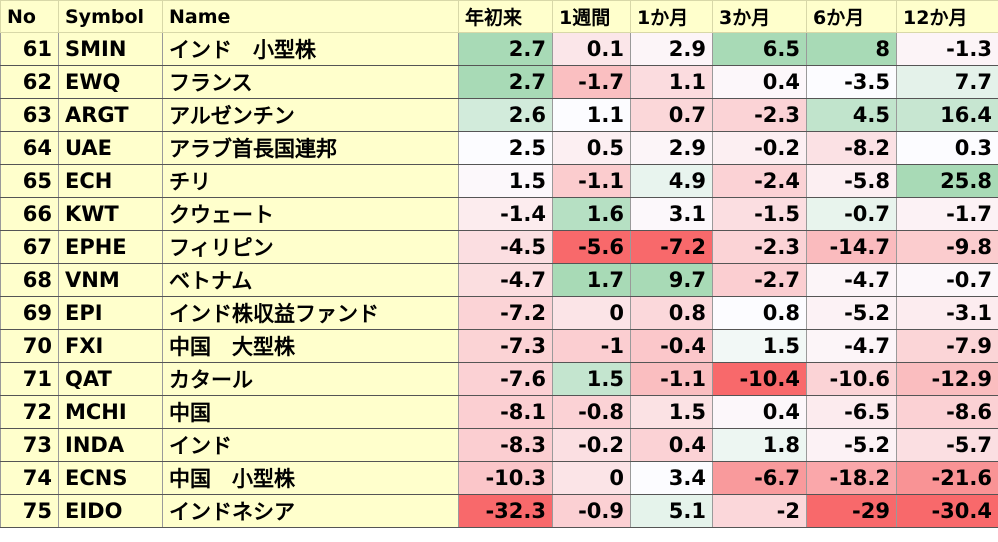 The image size is (998, 542). I want to click on value-cell: -0.4, so click(671, 346).